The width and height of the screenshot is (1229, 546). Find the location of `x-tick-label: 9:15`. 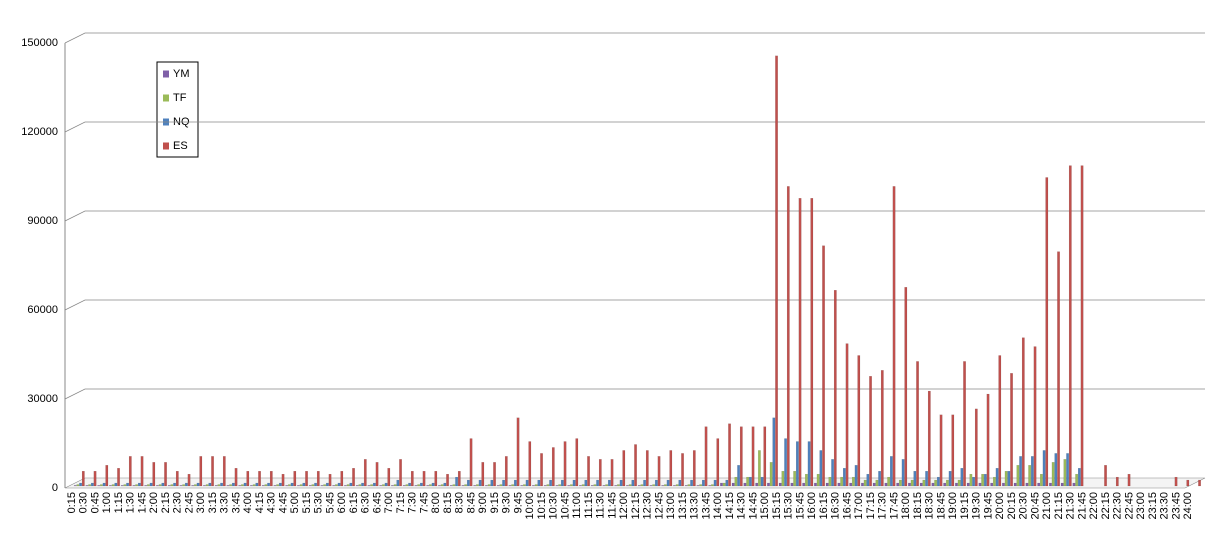

x-tick-label: 9:15 is located at coordinates (495, 502).